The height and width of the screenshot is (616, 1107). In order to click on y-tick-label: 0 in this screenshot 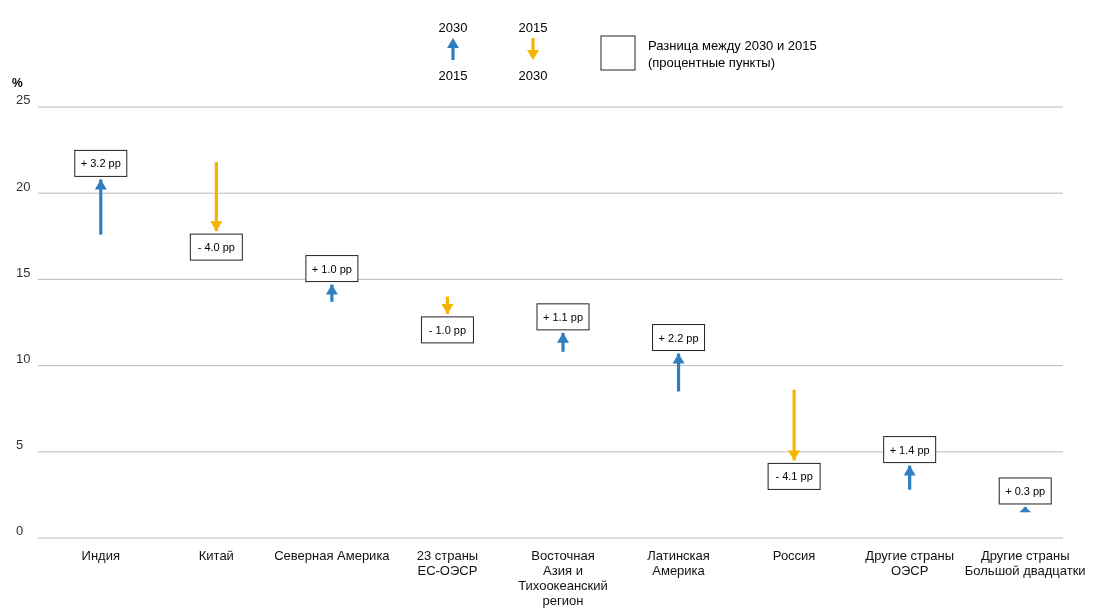, I will do `click(20, 531)`.